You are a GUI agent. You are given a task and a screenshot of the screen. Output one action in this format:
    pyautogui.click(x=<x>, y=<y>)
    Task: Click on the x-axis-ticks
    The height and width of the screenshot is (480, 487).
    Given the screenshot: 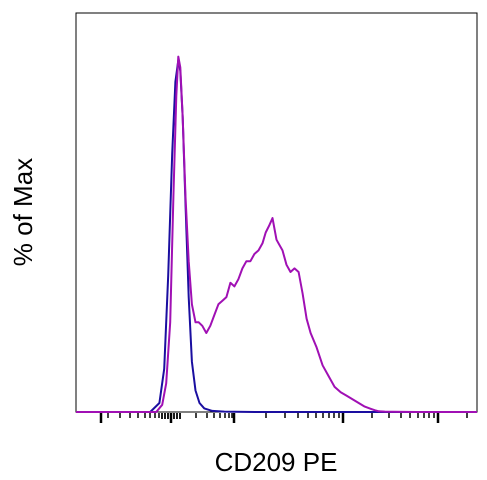 What is the action you would take?
    pyautogui.click(x=283, y=418)
    